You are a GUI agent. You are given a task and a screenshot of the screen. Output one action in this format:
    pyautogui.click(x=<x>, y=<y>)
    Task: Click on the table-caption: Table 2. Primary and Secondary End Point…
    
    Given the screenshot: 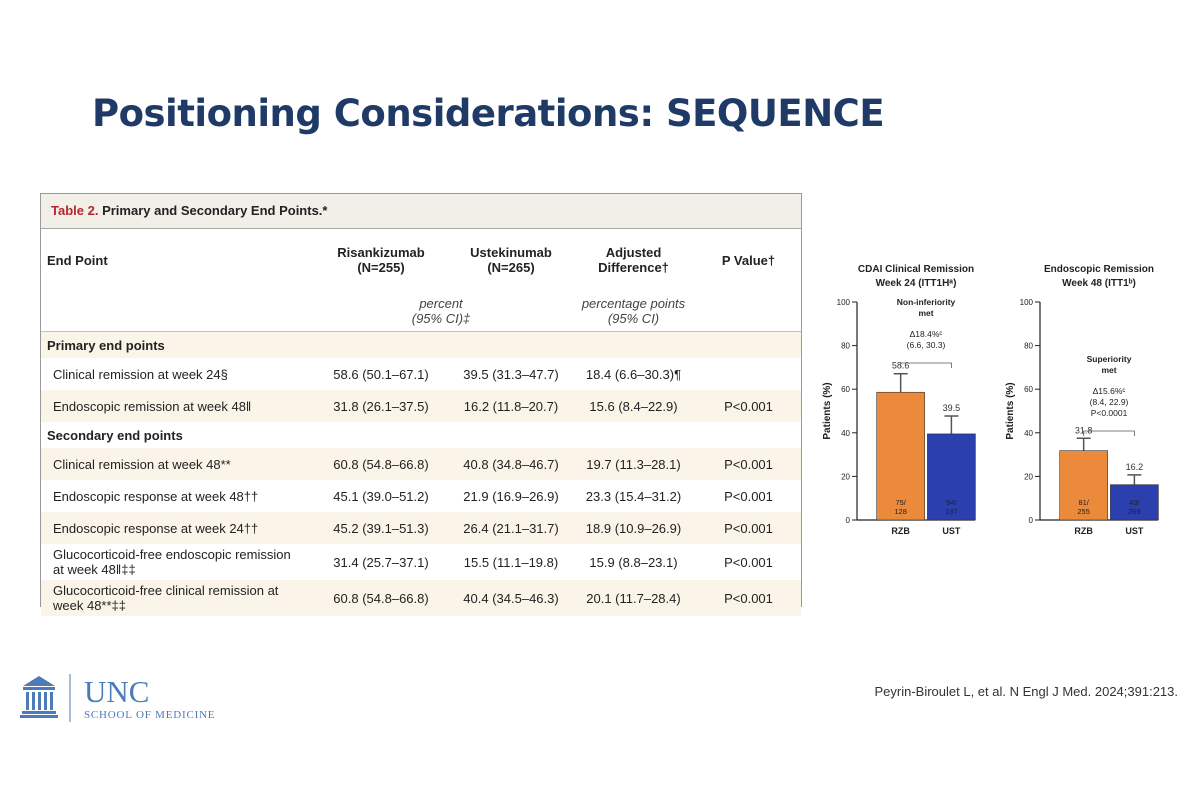 What is the action you would take?
    pyautogui.click(x=421, y=211)
    